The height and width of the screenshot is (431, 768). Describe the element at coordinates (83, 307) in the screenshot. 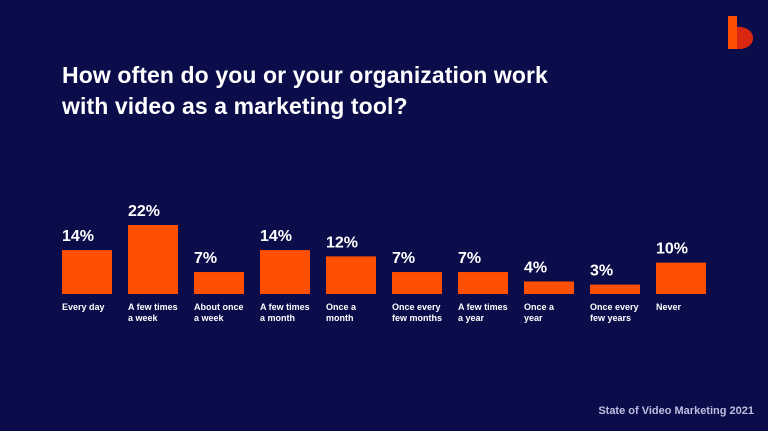

I see `category-label-1-line-1: Every day` at that location.